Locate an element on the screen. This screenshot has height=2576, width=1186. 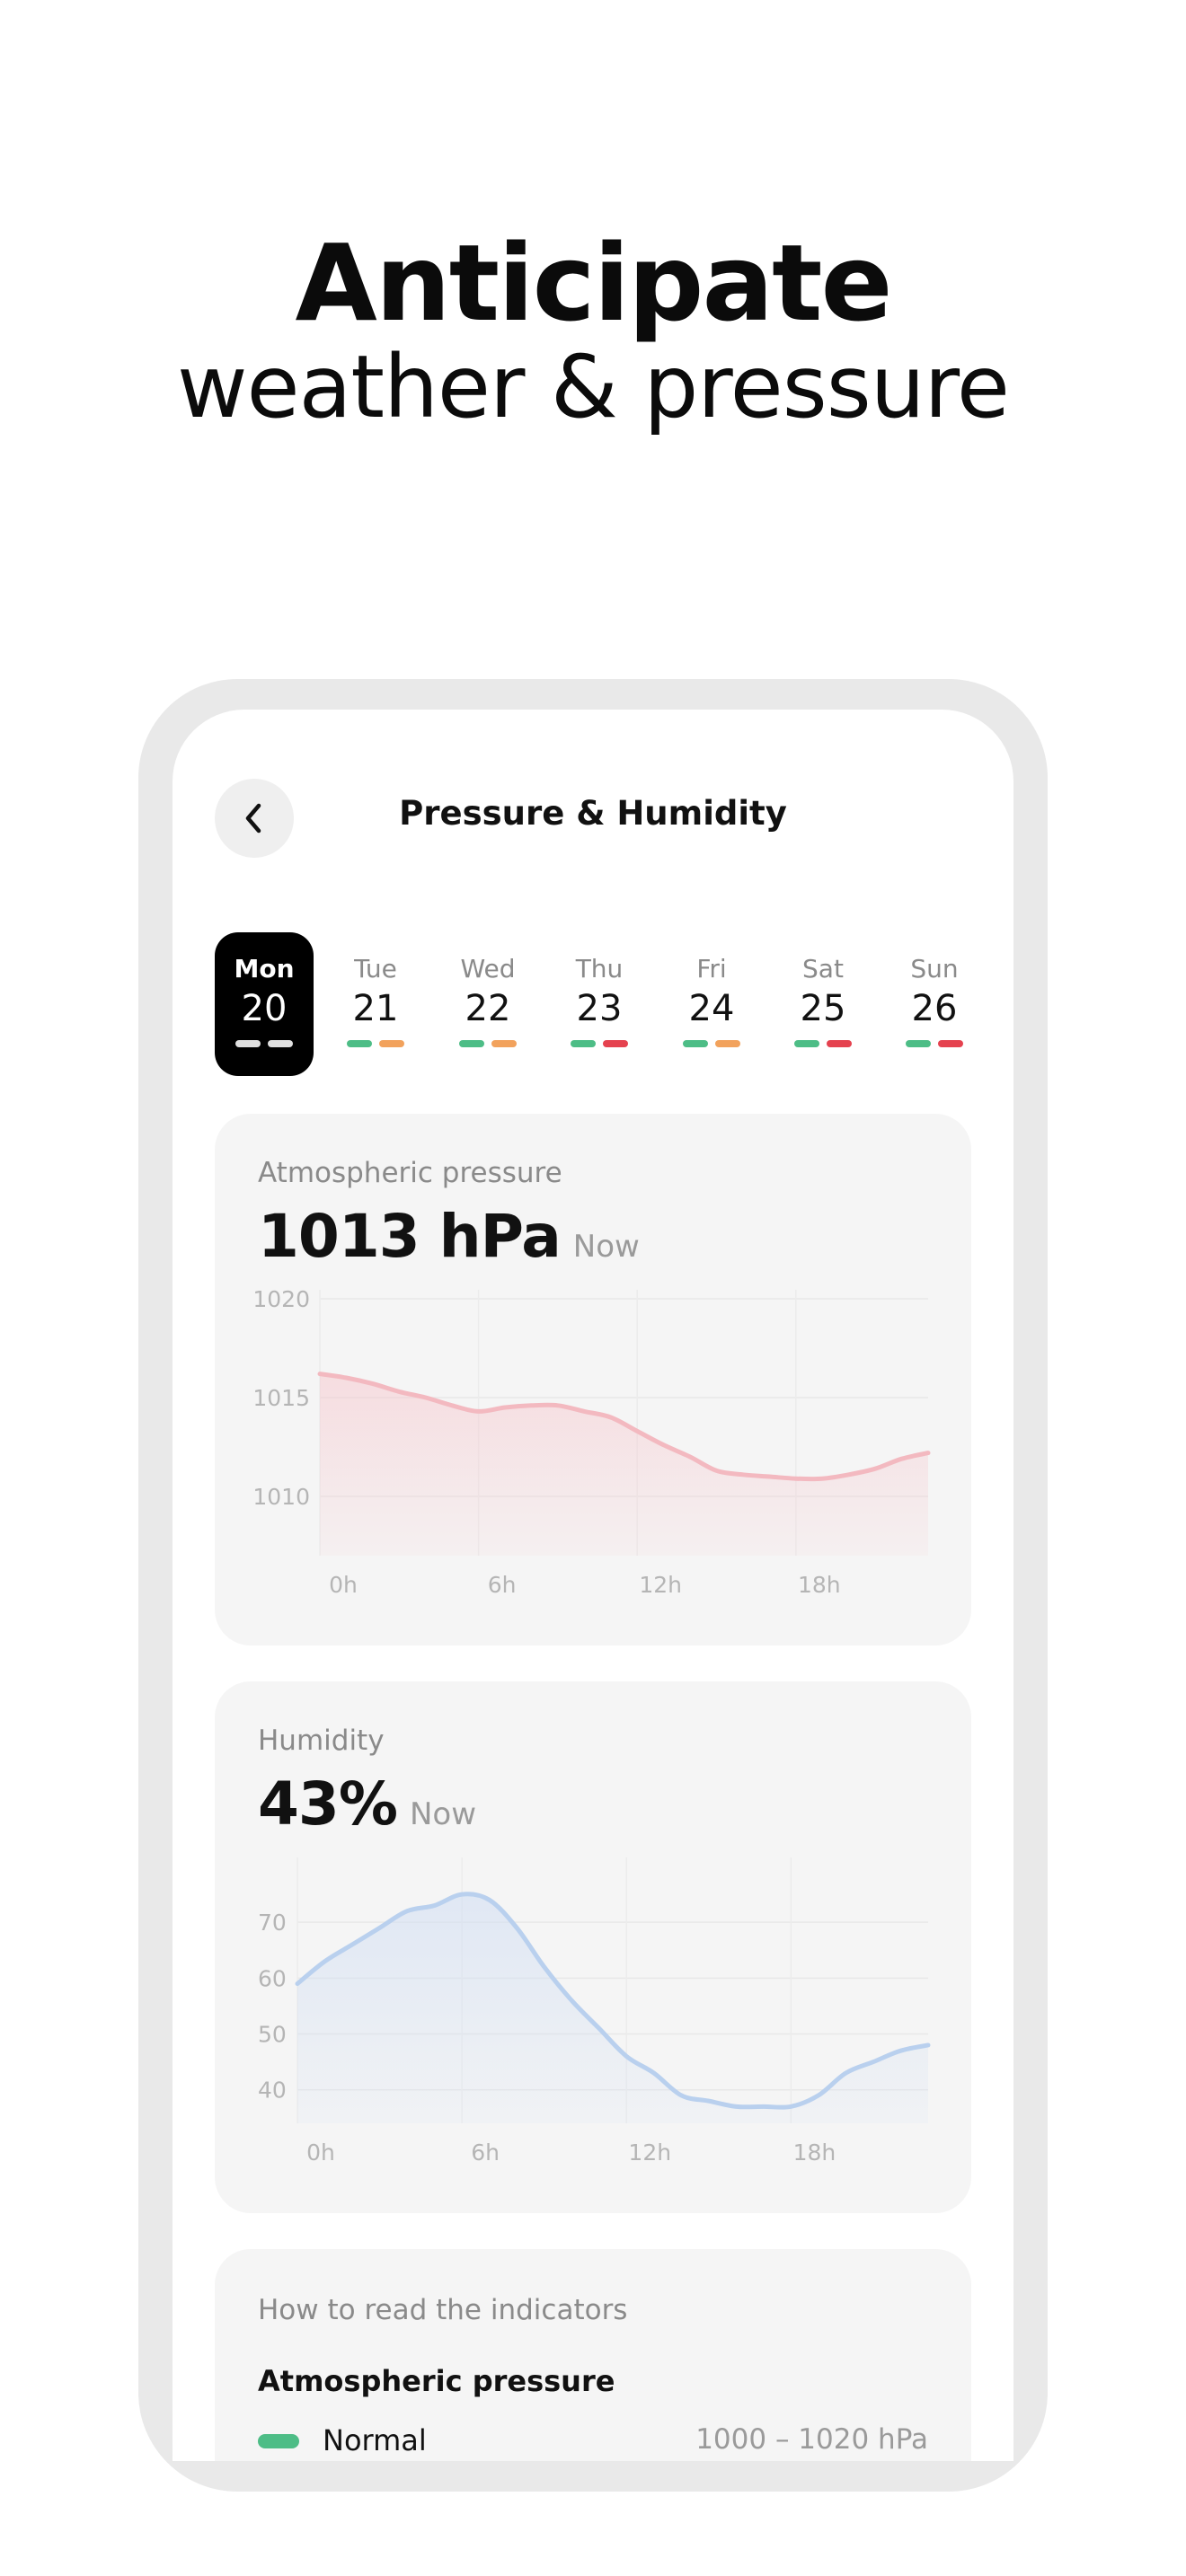
pressure-label: Atmospheric pressure is located at coordinates (410, 1173).